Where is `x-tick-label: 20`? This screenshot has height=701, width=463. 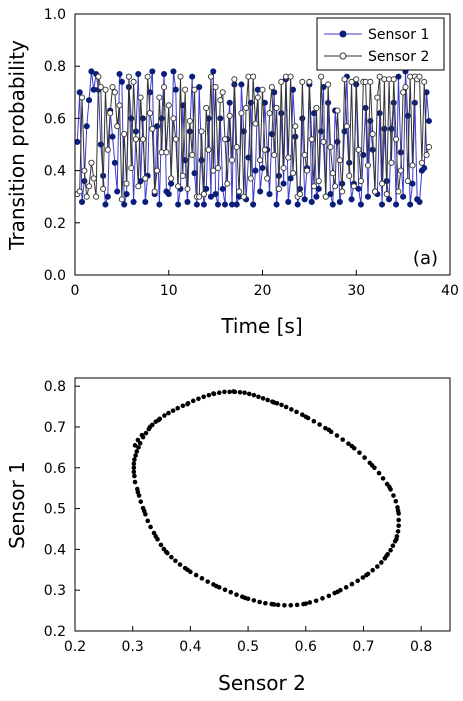
x-tick-label: 20 is located at coordinates (263, 291).